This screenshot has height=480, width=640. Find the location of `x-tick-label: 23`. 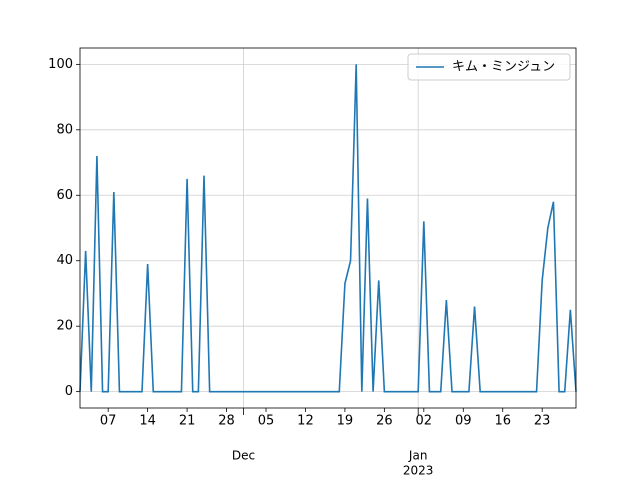

x-tick-label: 23 is located at coordinates (542, 421).